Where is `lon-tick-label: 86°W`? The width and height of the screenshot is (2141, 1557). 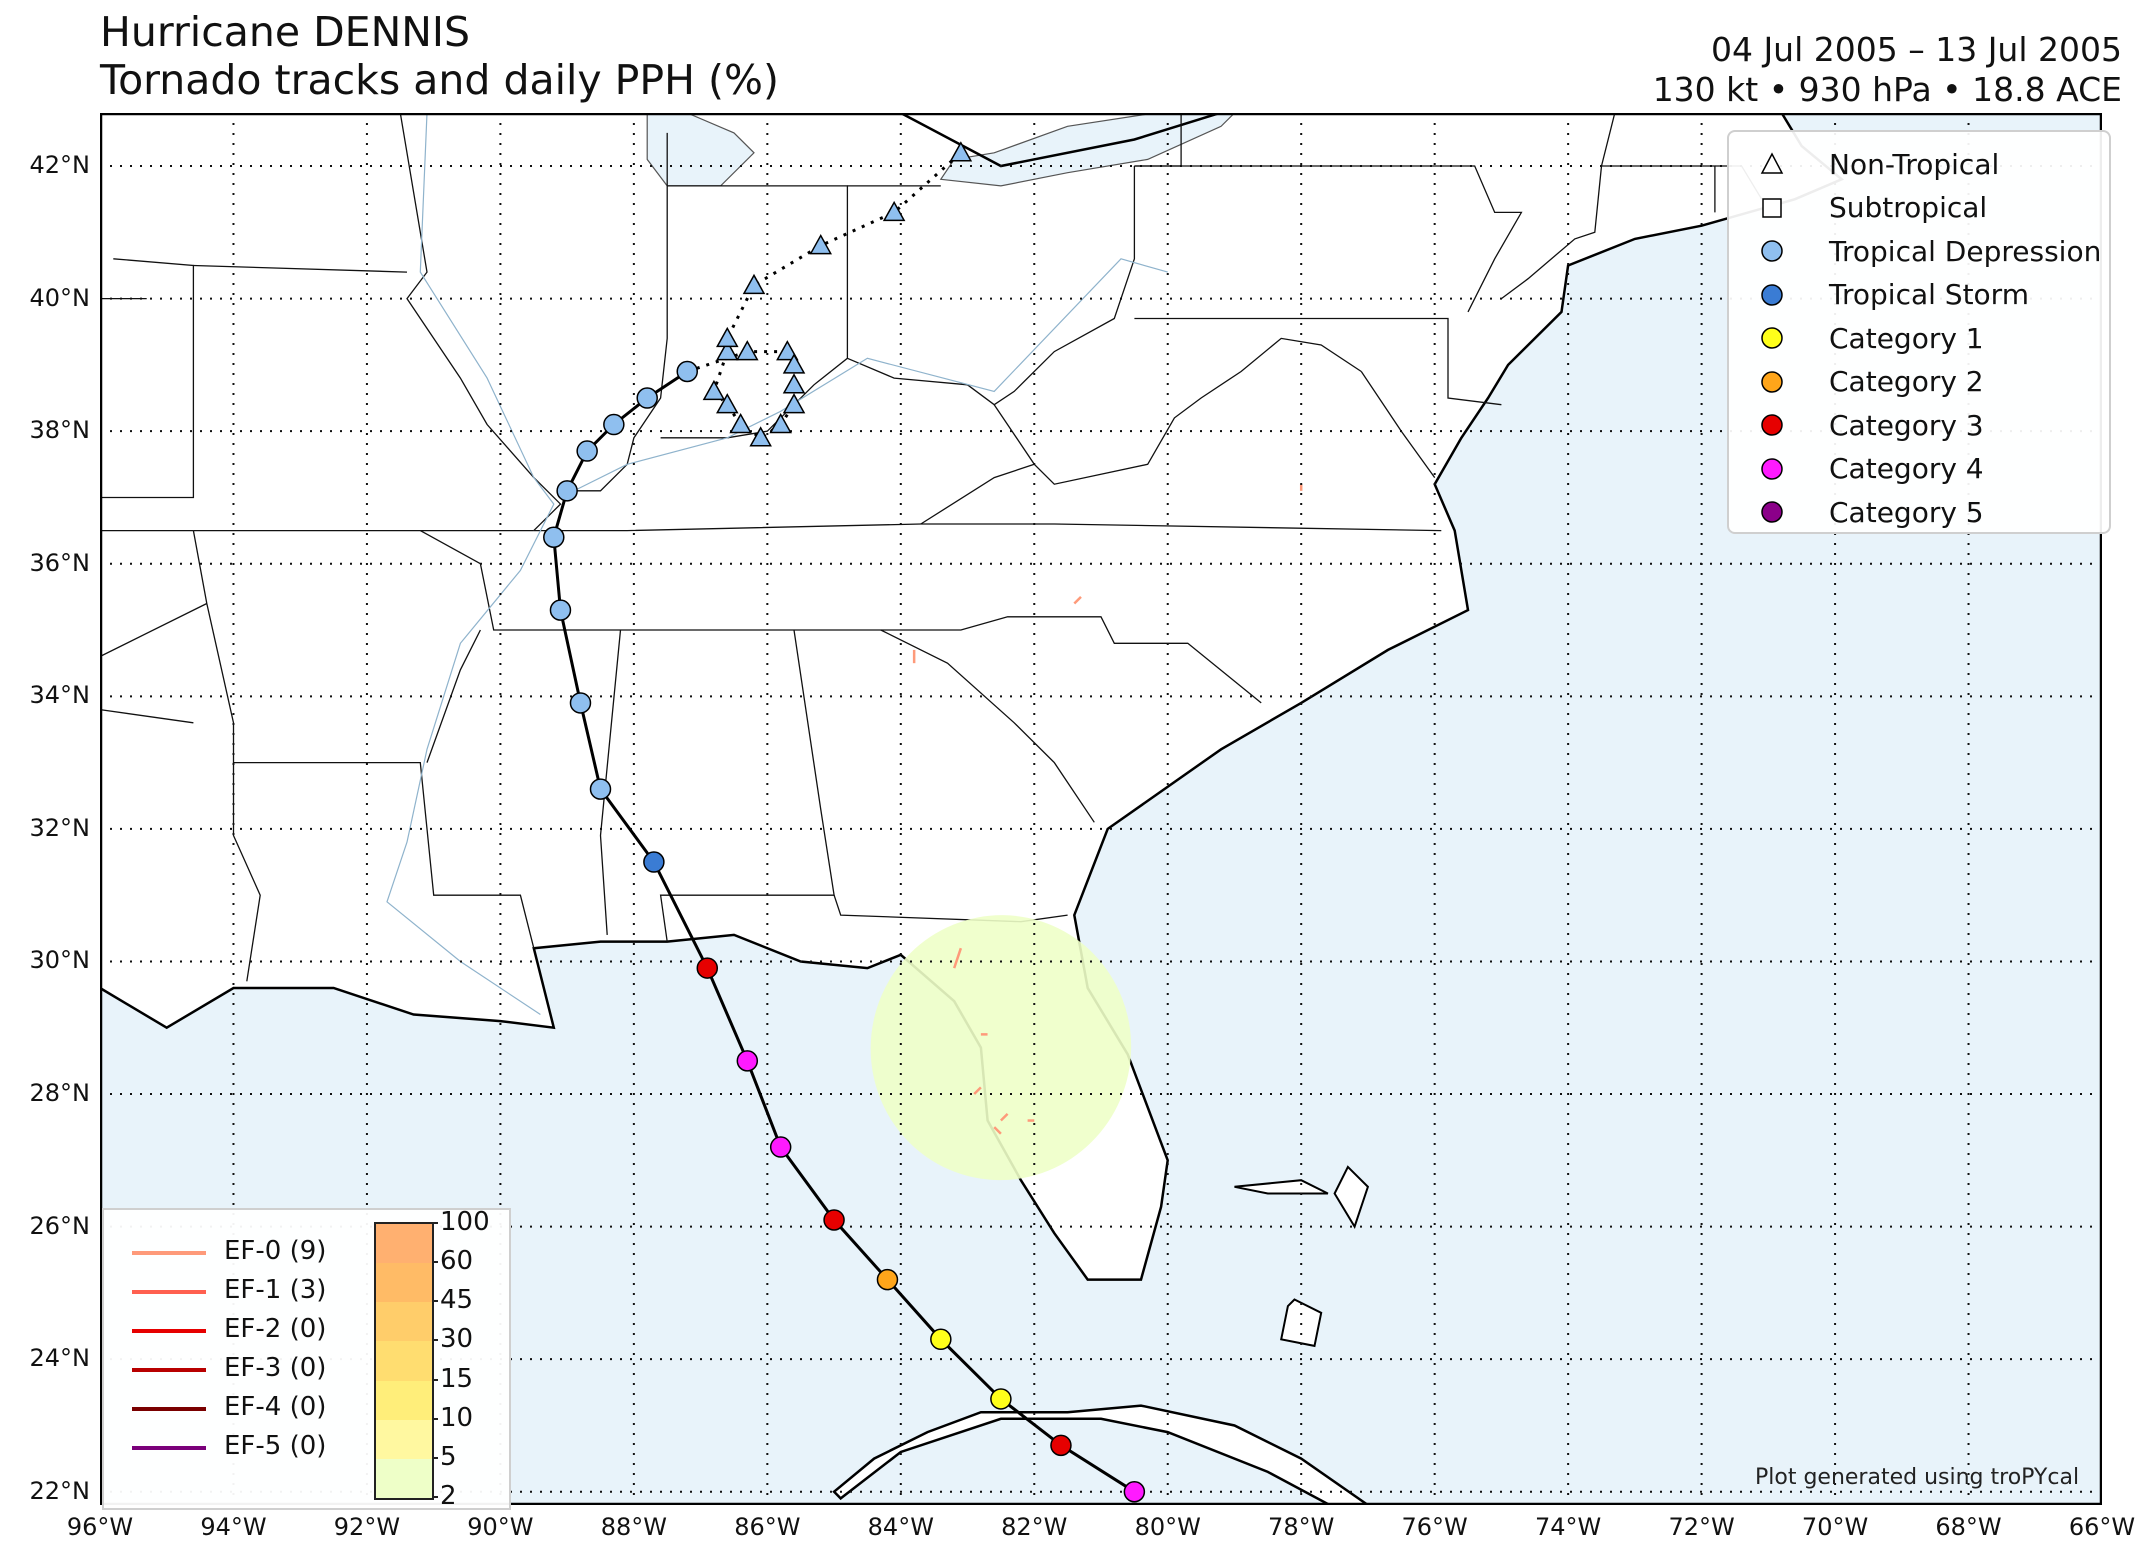
lon-tick-label: 86°W is located at coordinates (767, 1527).